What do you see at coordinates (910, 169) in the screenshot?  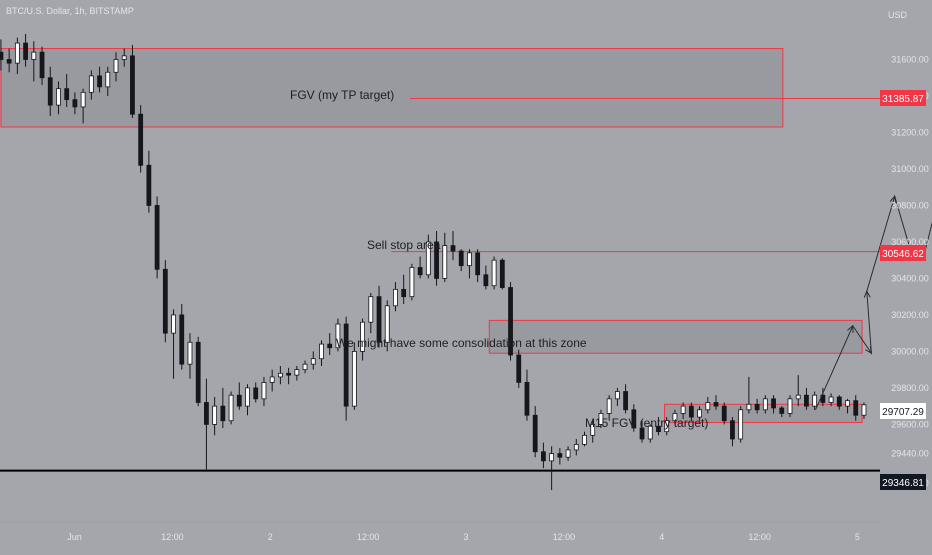 I see `y-tick-label: 31000.00` at bounding box center [910, 169].